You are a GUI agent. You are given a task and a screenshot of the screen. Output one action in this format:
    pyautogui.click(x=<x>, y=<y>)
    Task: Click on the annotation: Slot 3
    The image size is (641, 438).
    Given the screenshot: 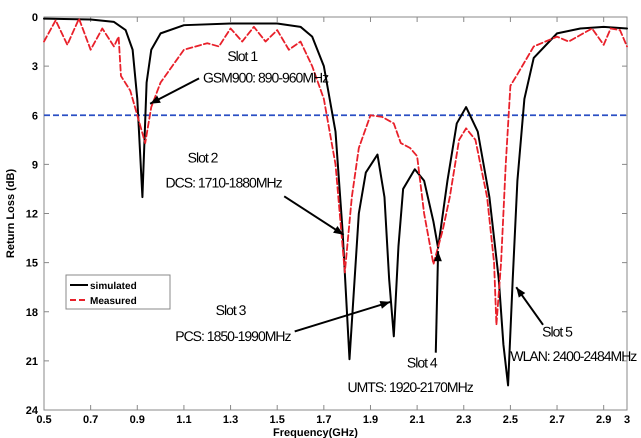 What is the action you would take?
    pyautogui.click(x=231, y=310)
    